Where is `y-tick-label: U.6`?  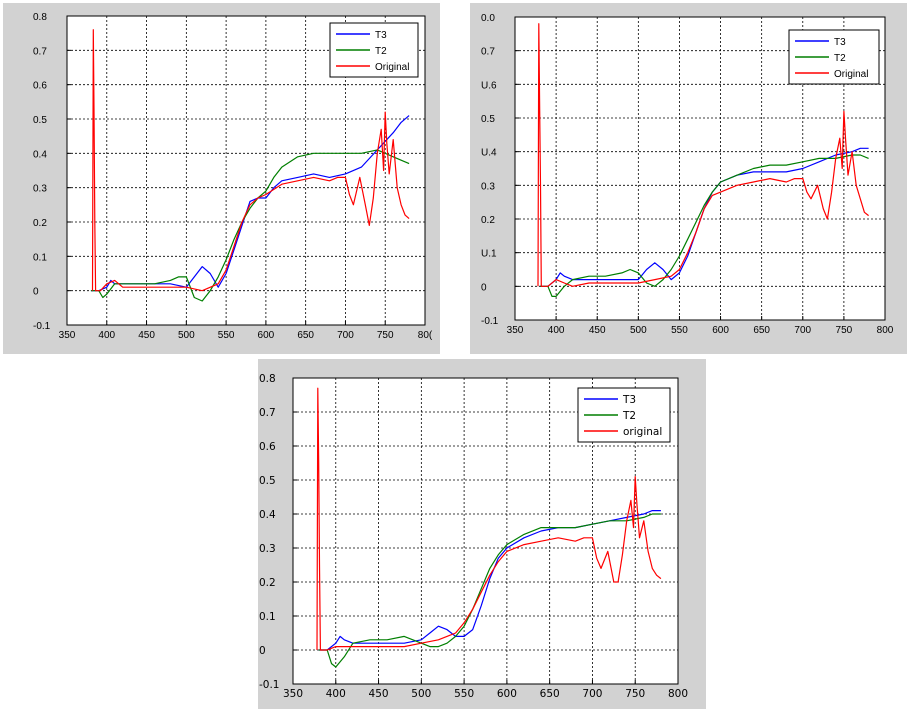 y-tick-label: U.6 is located at coordinates (489, 85).